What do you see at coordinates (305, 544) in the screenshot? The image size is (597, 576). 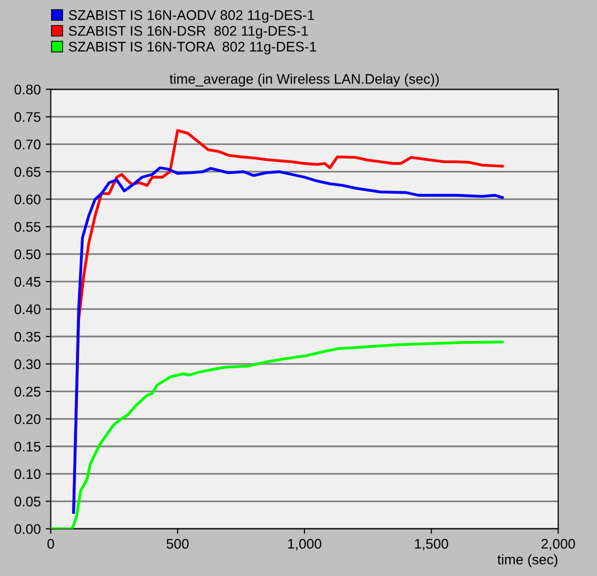 I see `x-tick-label: 1,000` at bounding box center [305, 544].